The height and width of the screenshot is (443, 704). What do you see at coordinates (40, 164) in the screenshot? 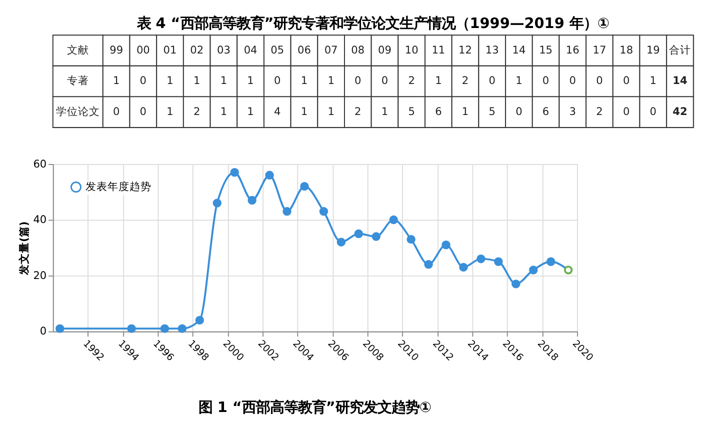
I see `y-tick-label: 60` at bounding box center [40, 164].